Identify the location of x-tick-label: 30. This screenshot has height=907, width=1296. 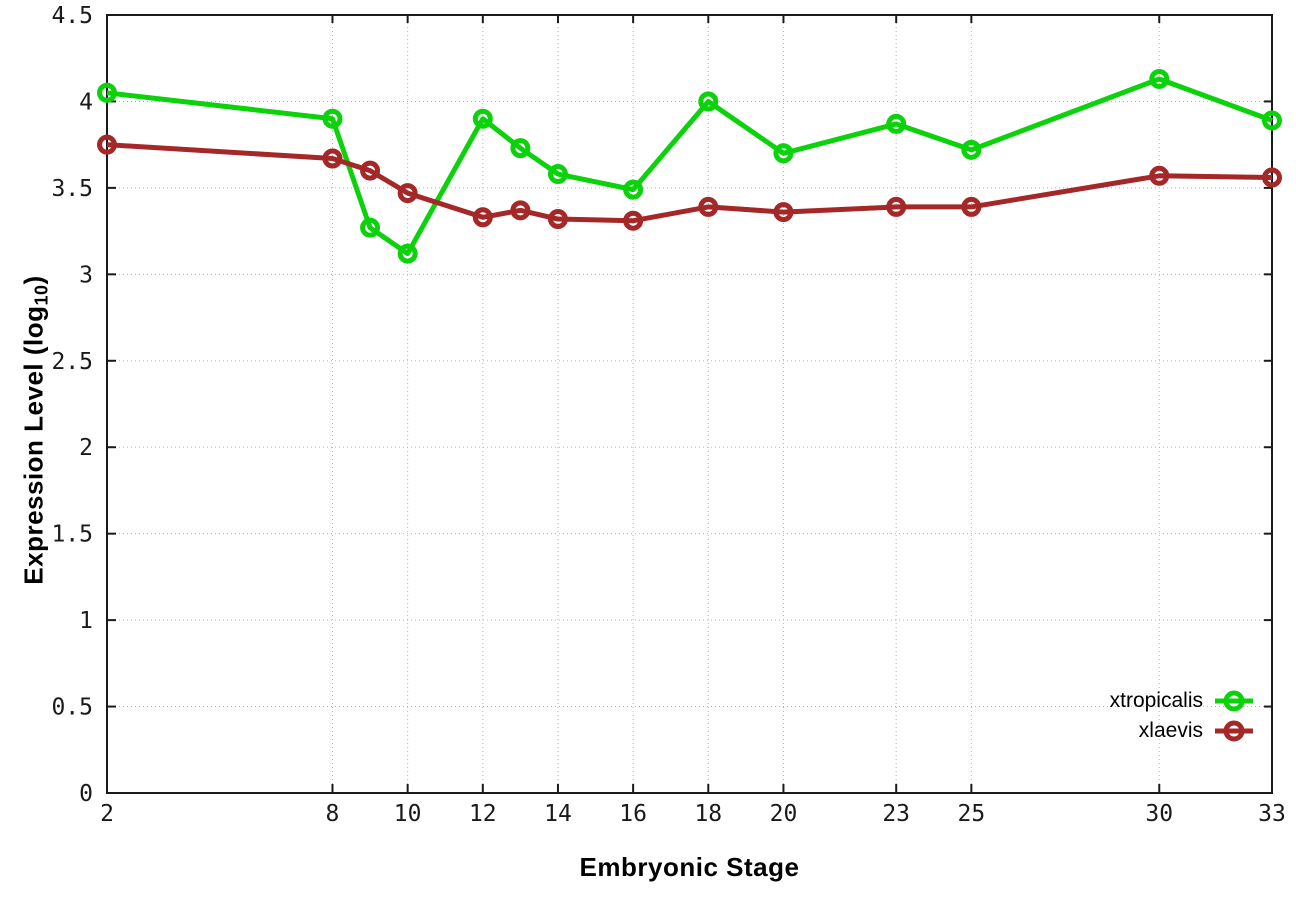
(1159, 814).